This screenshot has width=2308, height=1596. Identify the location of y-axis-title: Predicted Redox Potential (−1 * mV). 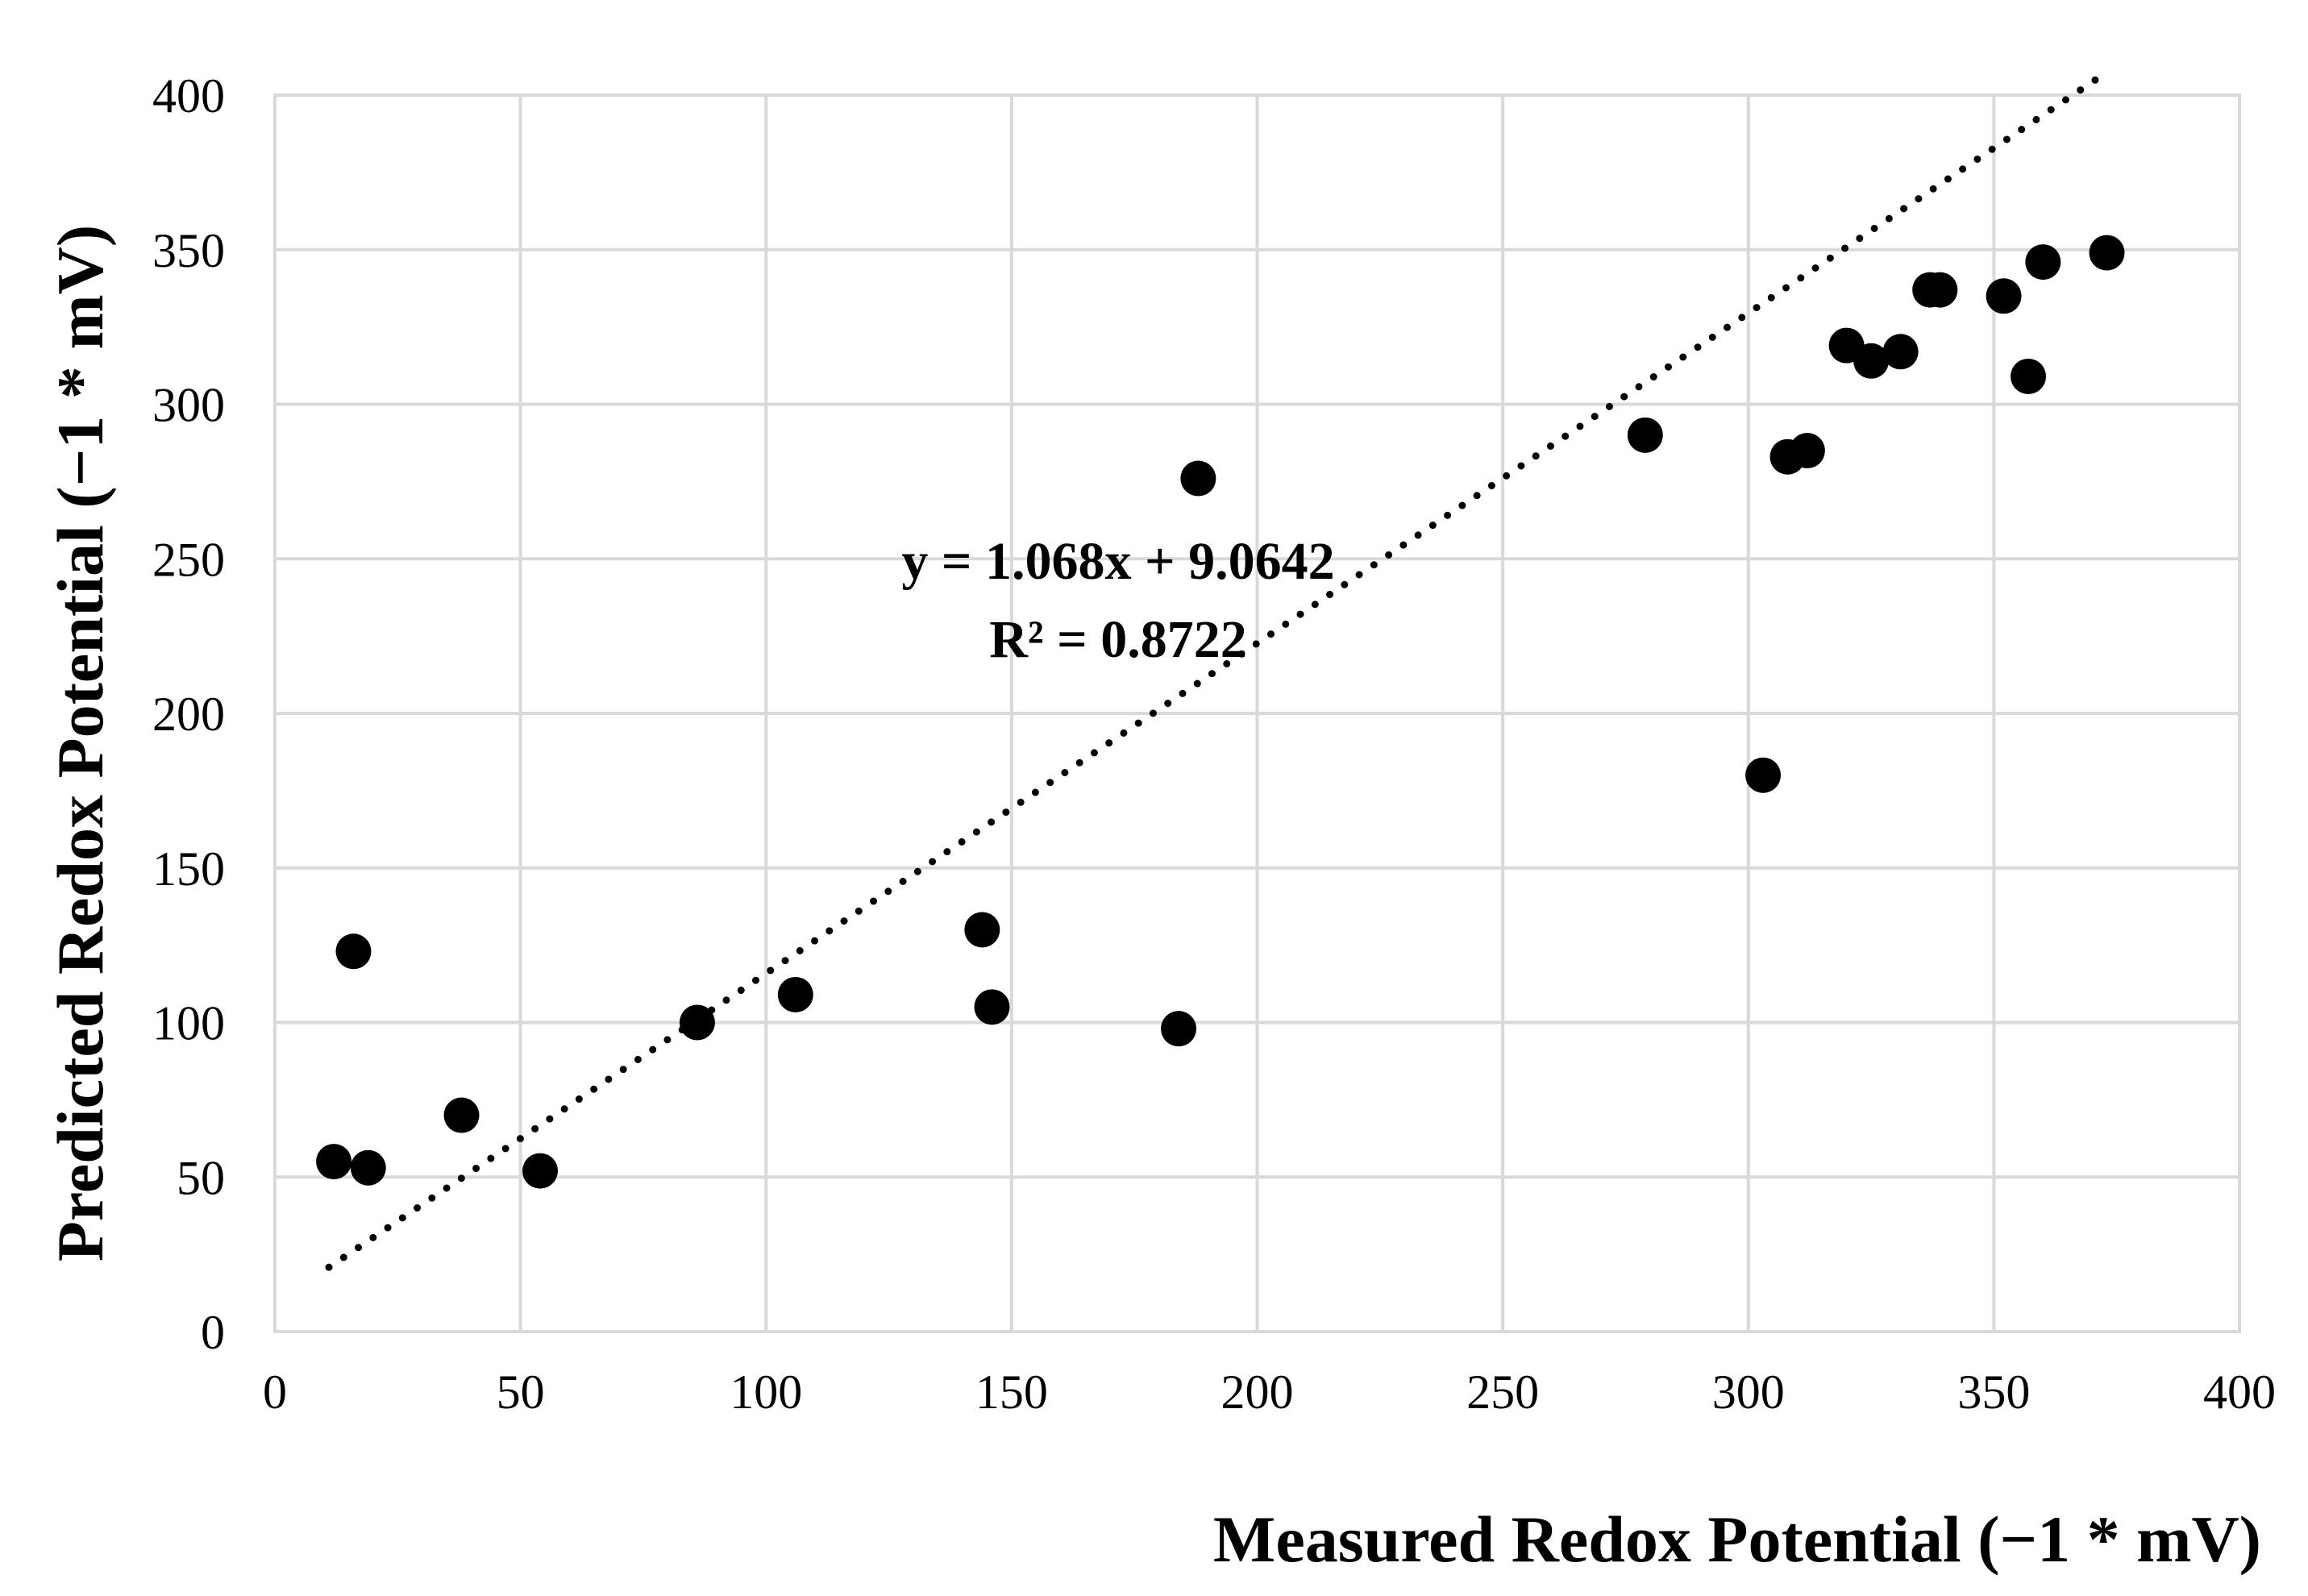
(80, 743).